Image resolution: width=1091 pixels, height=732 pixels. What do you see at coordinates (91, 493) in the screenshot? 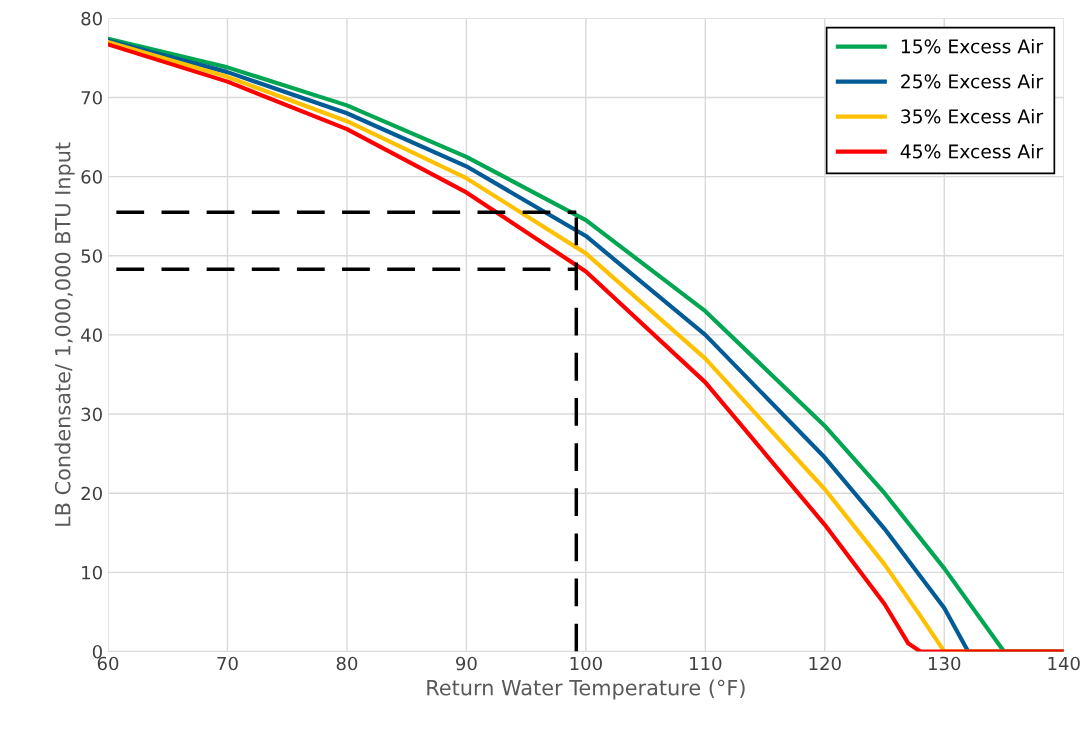
I see `y-tick-label: 20` at bounding box center [91, 493].